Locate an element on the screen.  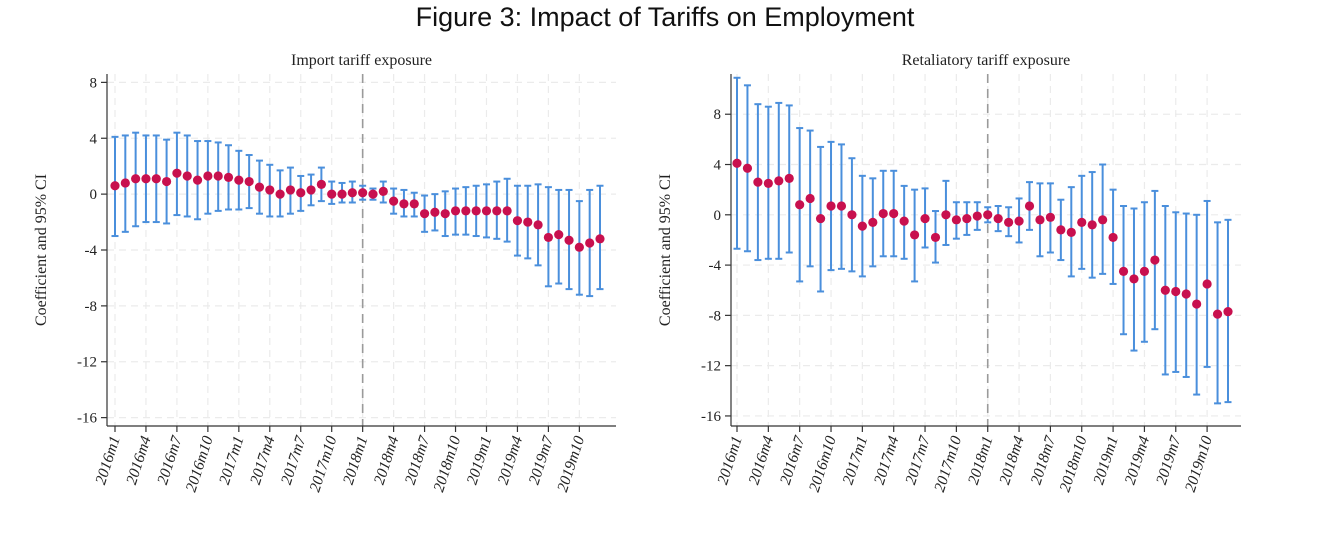
x-tick-label: 2019m4 is located at coordinates (1138, 460).